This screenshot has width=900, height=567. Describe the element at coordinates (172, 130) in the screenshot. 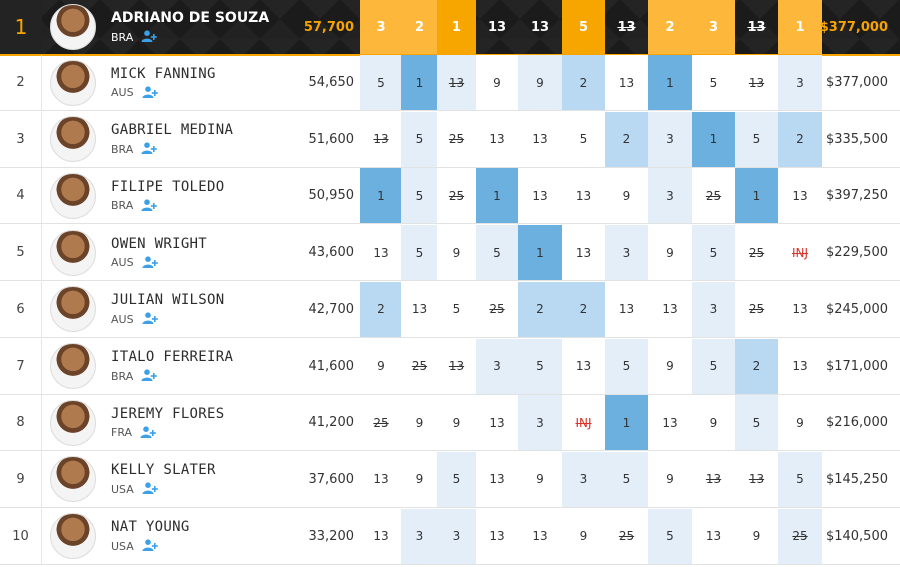

I see `surfer-name: GABRIEL MEDINA` at that location.